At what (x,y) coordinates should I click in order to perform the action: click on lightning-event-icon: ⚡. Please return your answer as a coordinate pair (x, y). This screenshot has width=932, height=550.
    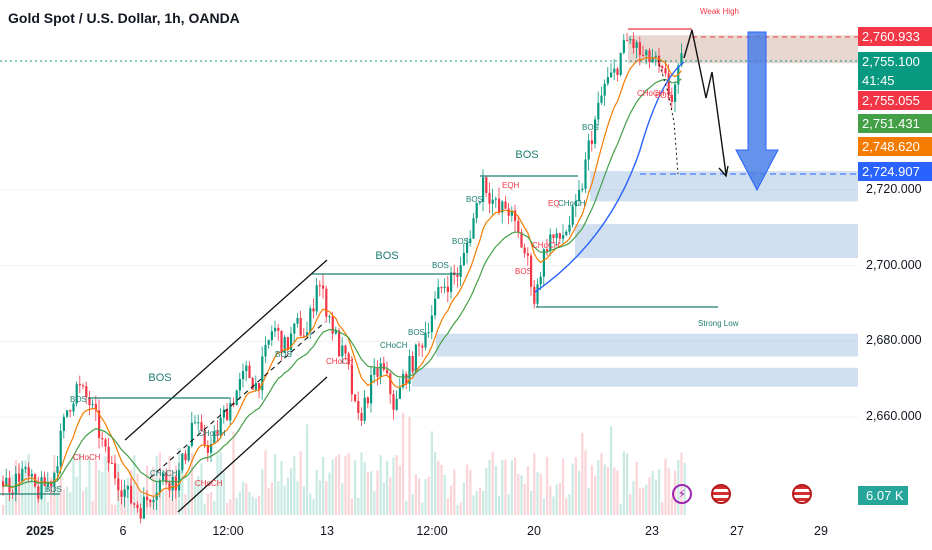
    Looking at the image, I should click on (682, 494).